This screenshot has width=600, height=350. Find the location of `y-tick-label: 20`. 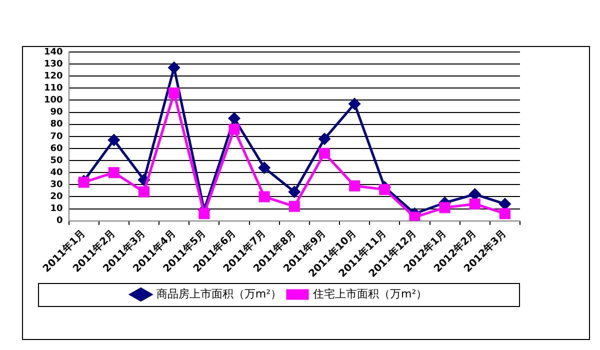

y-tick-label: 20 is located at coordinates (56, 197).